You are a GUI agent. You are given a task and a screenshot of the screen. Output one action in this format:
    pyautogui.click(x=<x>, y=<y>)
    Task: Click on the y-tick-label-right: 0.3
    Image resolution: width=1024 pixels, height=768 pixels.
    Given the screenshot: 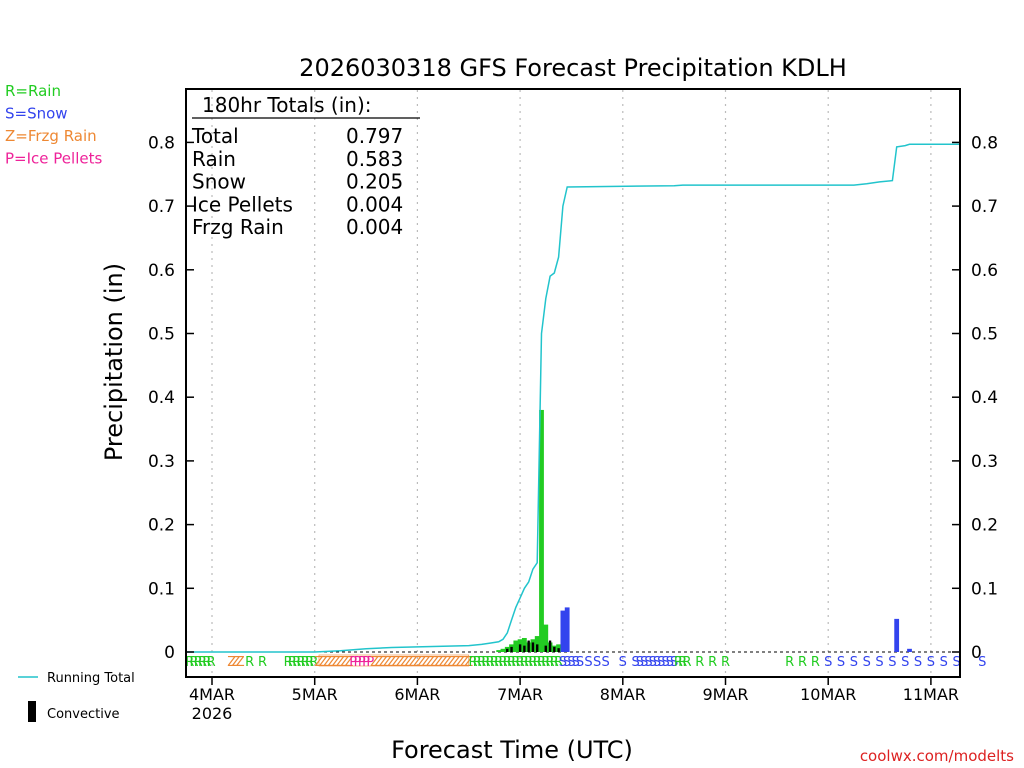 What is the action you would take?
    pyautogui.click(x=984, y=462)
    